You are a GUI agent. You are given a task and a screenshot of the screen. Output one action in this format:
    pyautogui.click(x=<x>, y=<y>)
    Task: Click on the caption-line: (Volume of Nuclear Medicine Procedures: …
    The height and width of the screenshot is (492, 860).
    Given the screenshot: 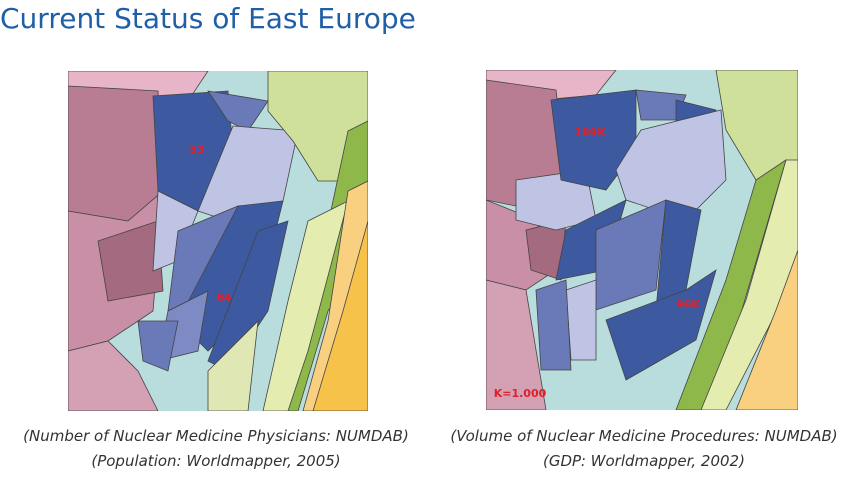 What is the action you would take?
    pyautogui.click(x=644, y=436)
    